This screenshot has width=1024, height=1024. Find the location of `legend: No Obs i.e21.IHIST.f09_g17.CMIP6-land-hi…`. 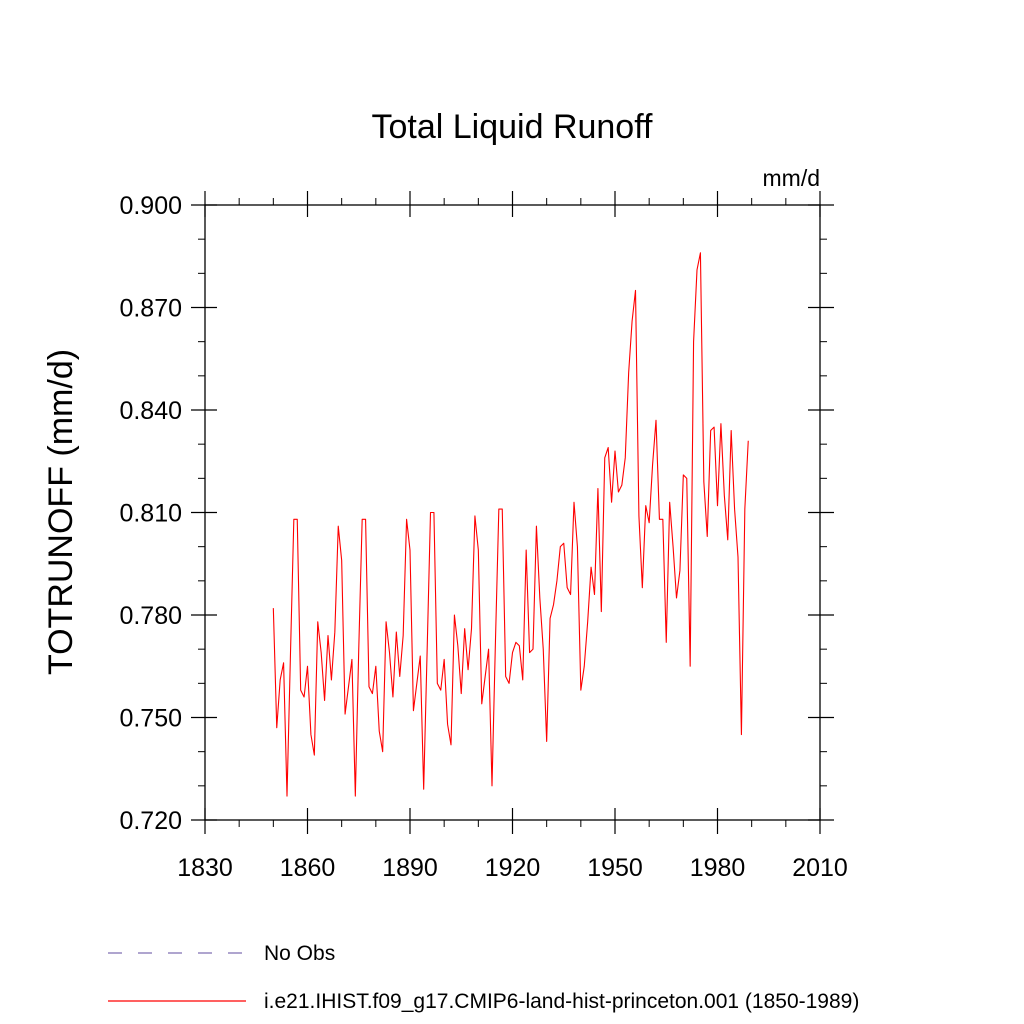

legend: No Obs i.e21.IHIST.f09_g17.CMIP6-land-hi… is located at coordinates (483, 977).